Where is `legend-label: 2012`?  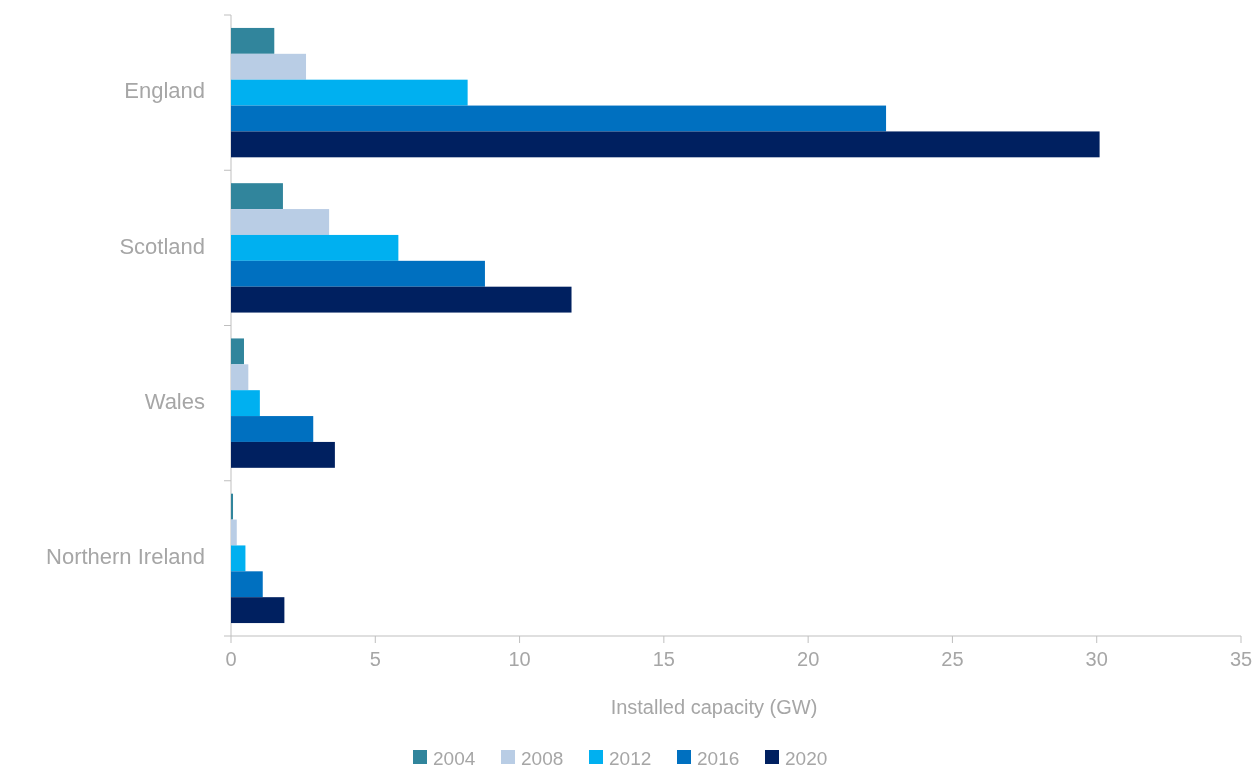 legend-label: 2012 is located at coordinates (630, 758).